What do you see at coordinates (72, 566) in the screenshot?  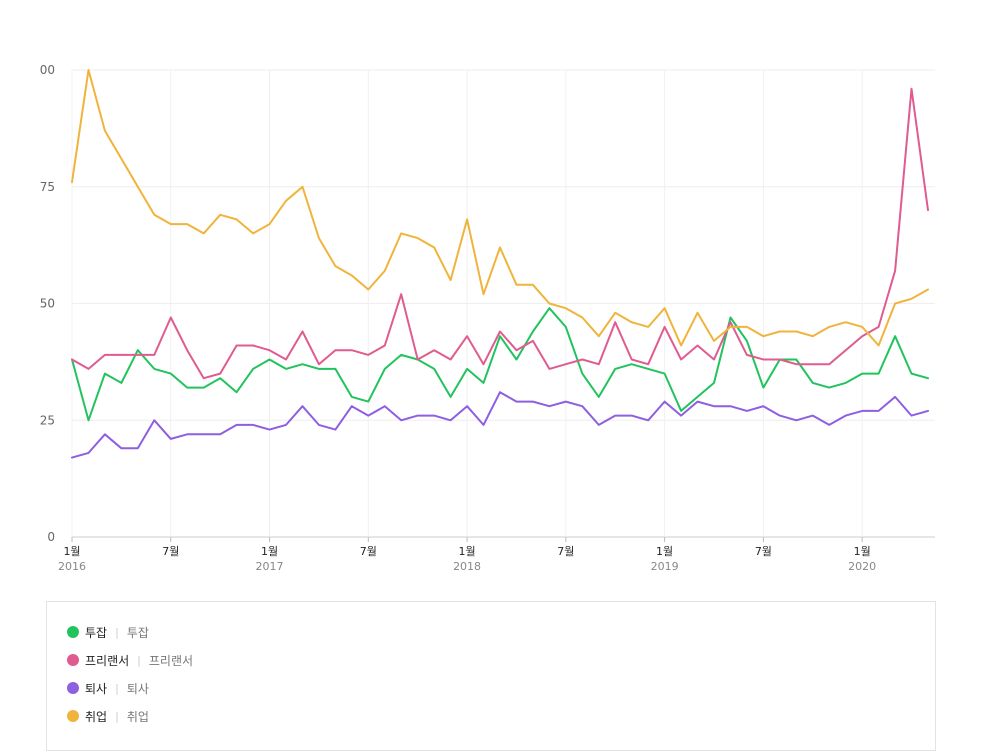 I see `x-tick-year: 2016` at bounding box center [72, 566].